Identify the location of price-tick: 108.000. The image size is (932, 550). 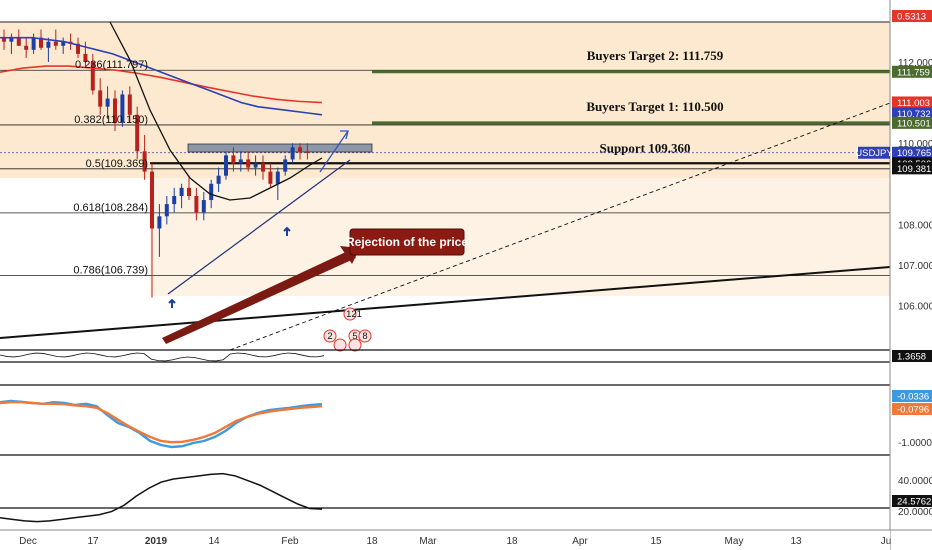
(915, 225).